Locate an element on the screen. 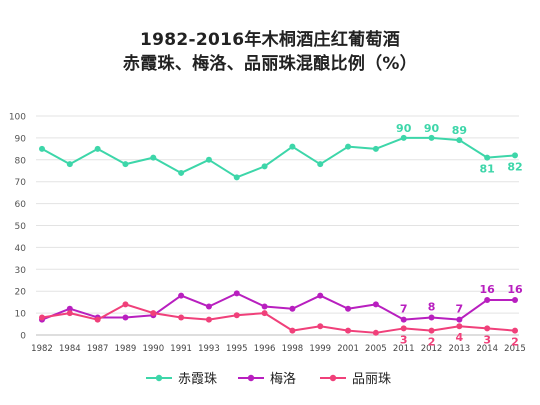  x-tick-label: 1982 is located at coordinates (42, 349).